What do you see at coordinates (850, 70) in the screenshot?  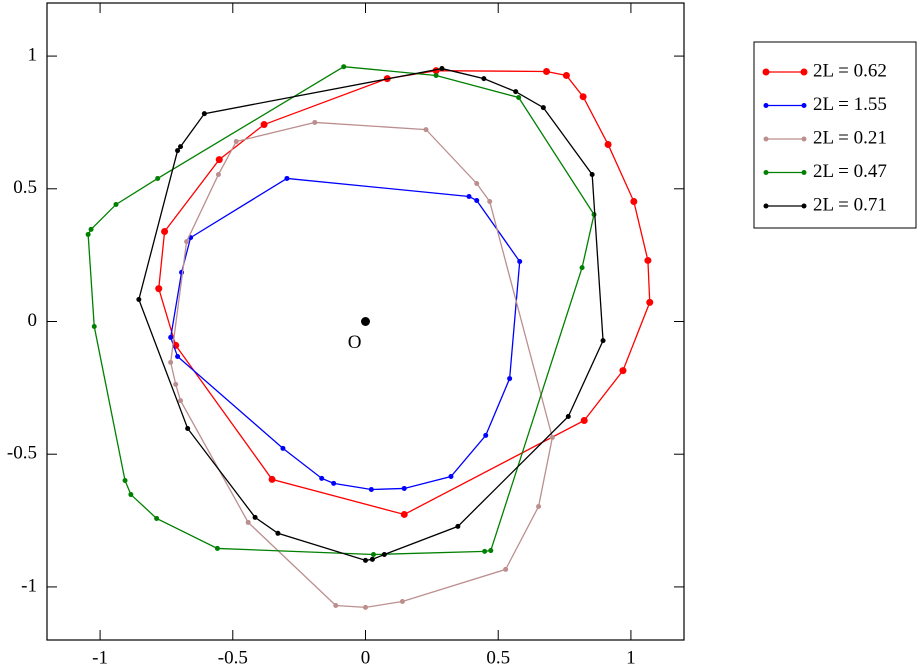 I see `legend-label: 2L = 0.62` at bounding box center [850, 70].